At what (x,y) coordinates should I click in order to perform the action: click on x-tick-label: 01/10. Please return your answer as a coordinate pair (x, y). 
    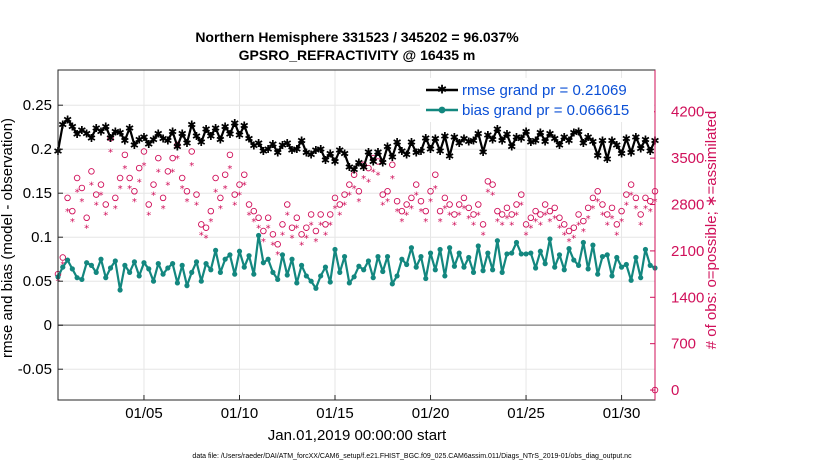
    Looking at the image, I should click on (240, 413).